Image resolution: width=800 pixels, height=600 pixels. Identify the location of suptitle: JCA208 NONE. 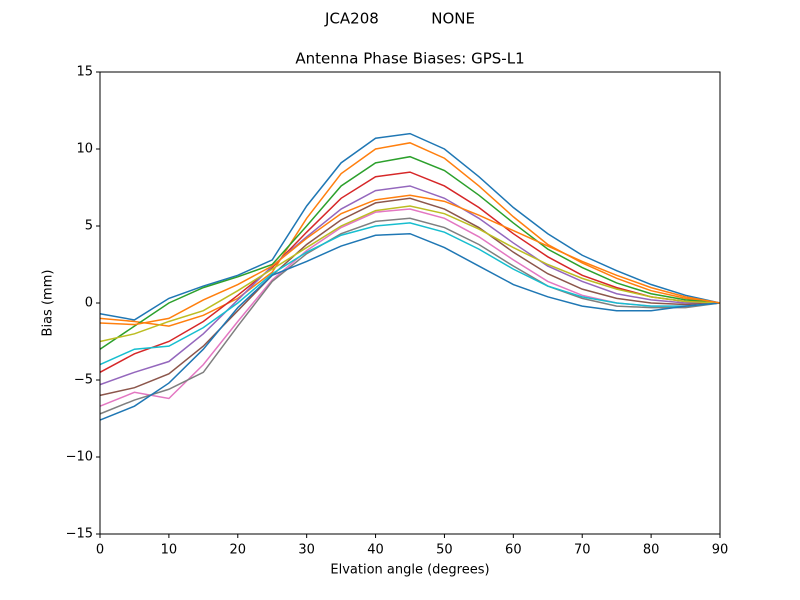
(399, 19).